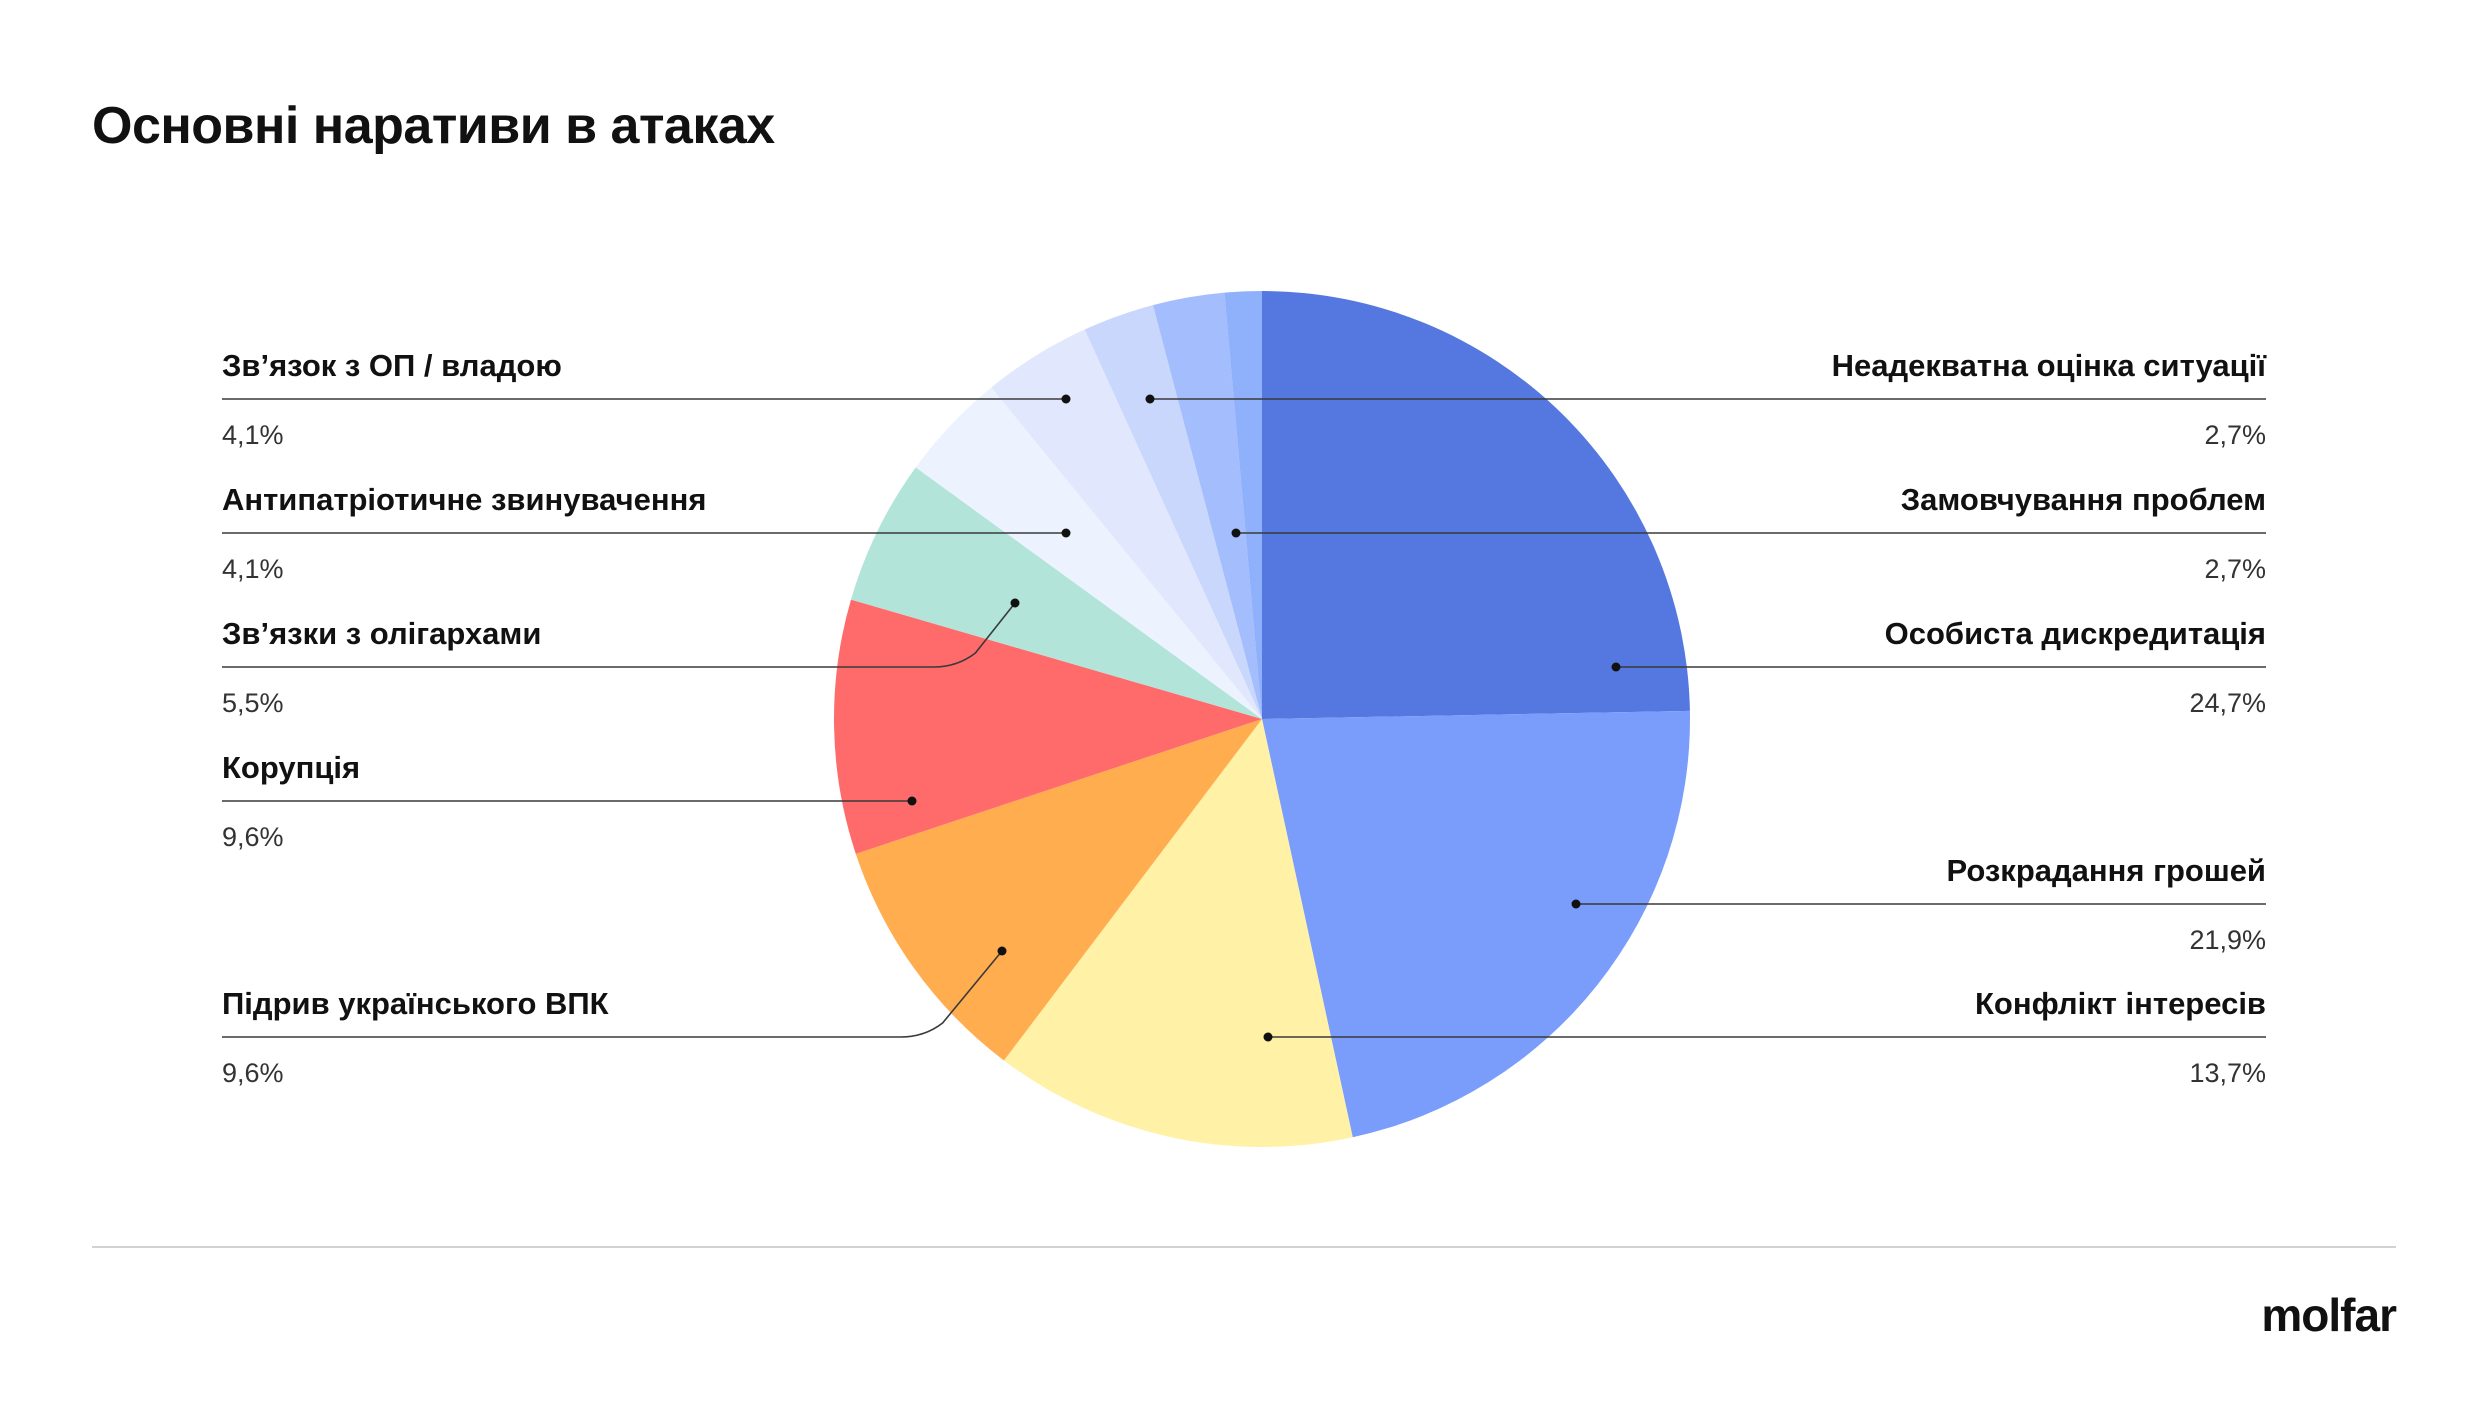 The height and width of the screenshot is (1402, 2476). What do you see at coordinates (253, 435) in the screenshot?
I see `slice-value-7: 4,1%` at bounding box center [253, 435].